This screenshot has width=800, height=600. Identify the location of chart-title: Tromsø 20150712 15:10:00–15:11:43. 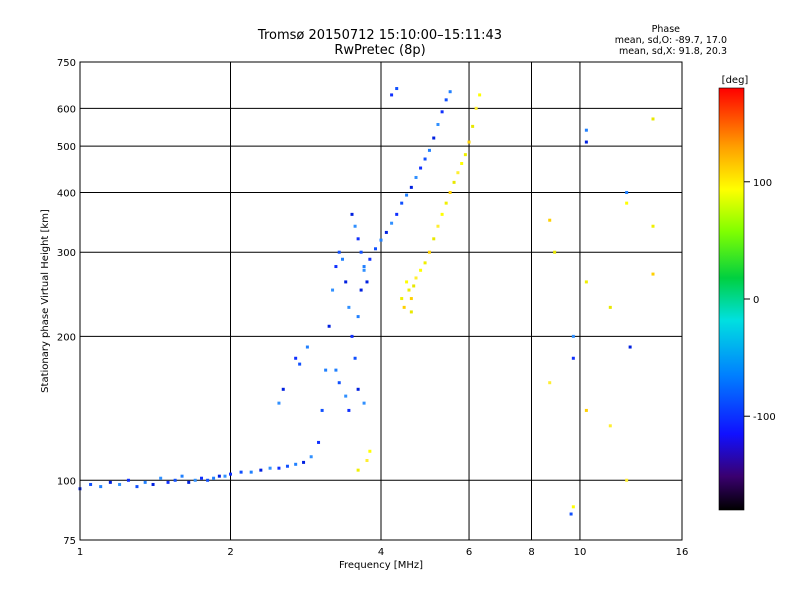
(380, 35).